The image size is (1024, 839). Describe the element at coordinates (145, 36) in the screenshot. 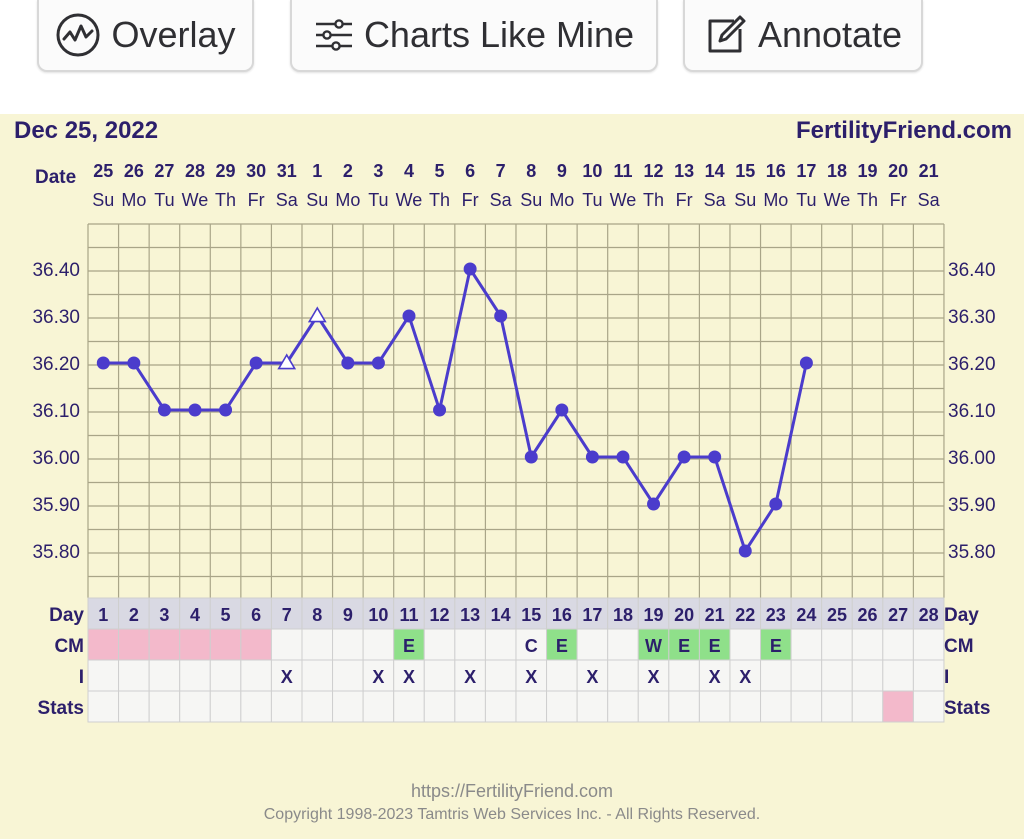

I see `overlay-button: Overlay` at that location.